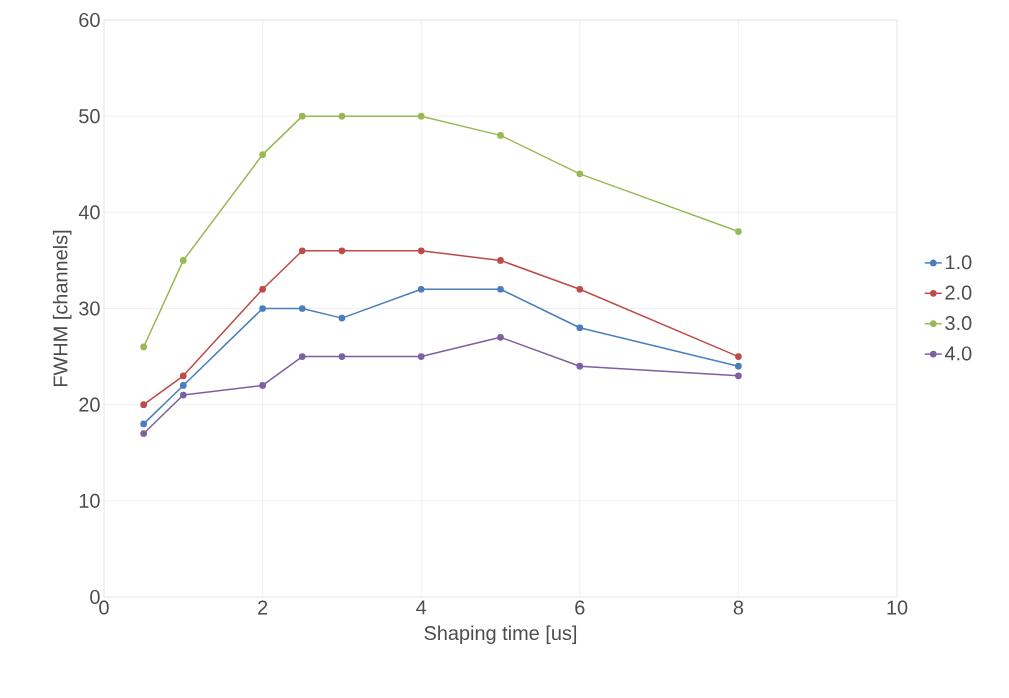  What do you see at coordinates (89, 116) in the screenshot?
I see `y-tick-label: 50` at bounding box center [89, 116].